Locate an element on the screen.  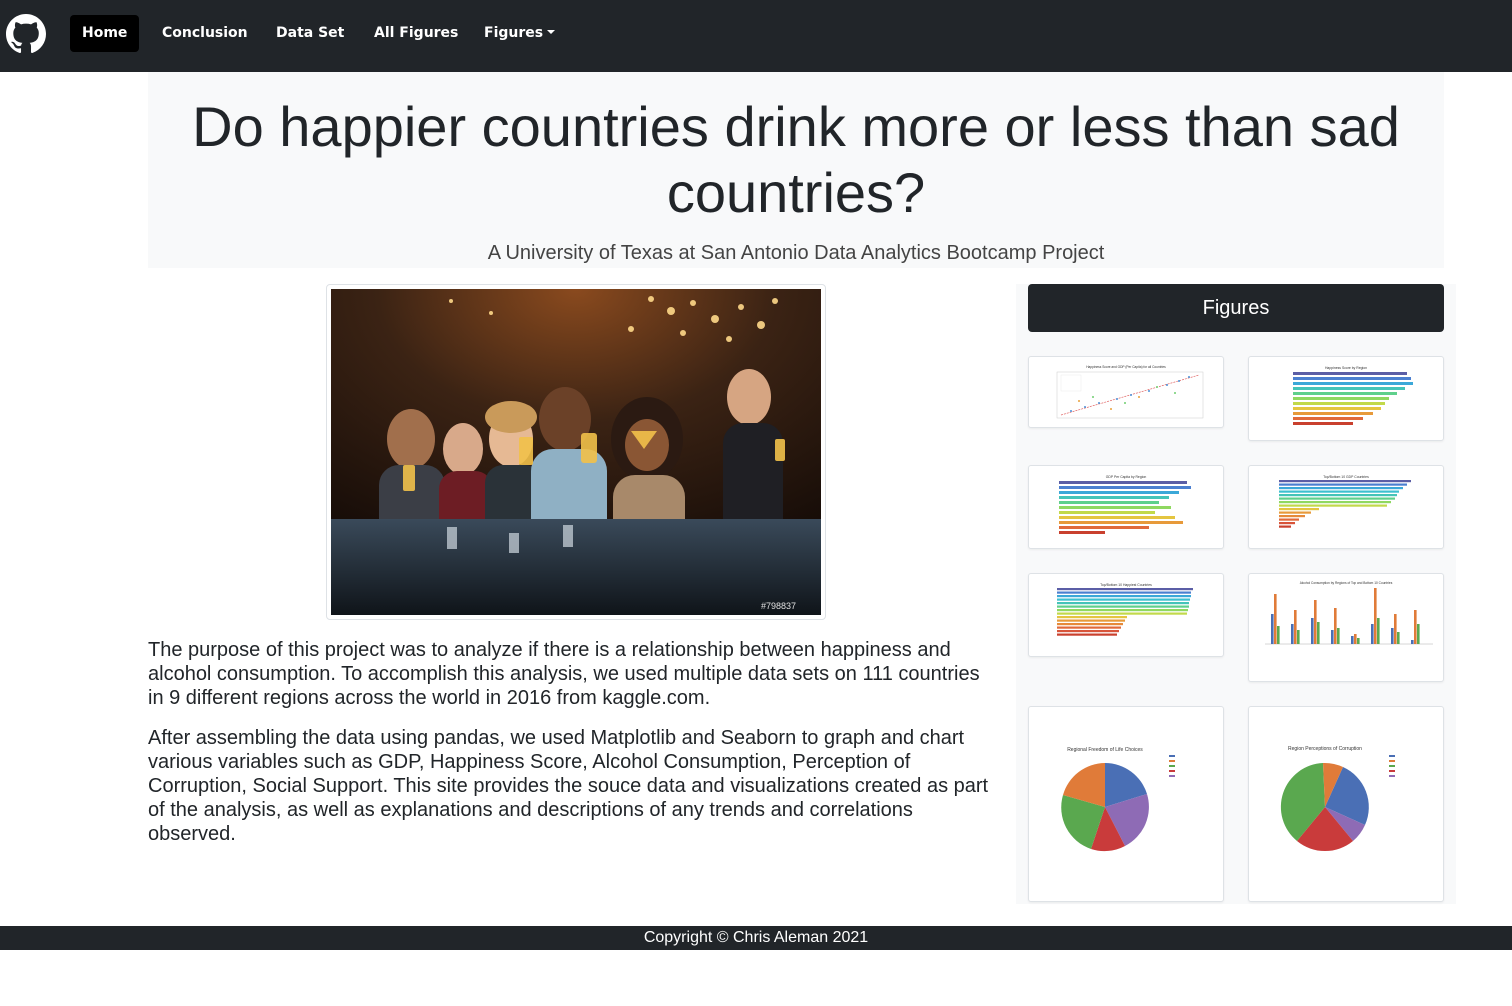
figure-thumb-happiness-region: Happiness Score by Region is located at coordinates (1346, 398).